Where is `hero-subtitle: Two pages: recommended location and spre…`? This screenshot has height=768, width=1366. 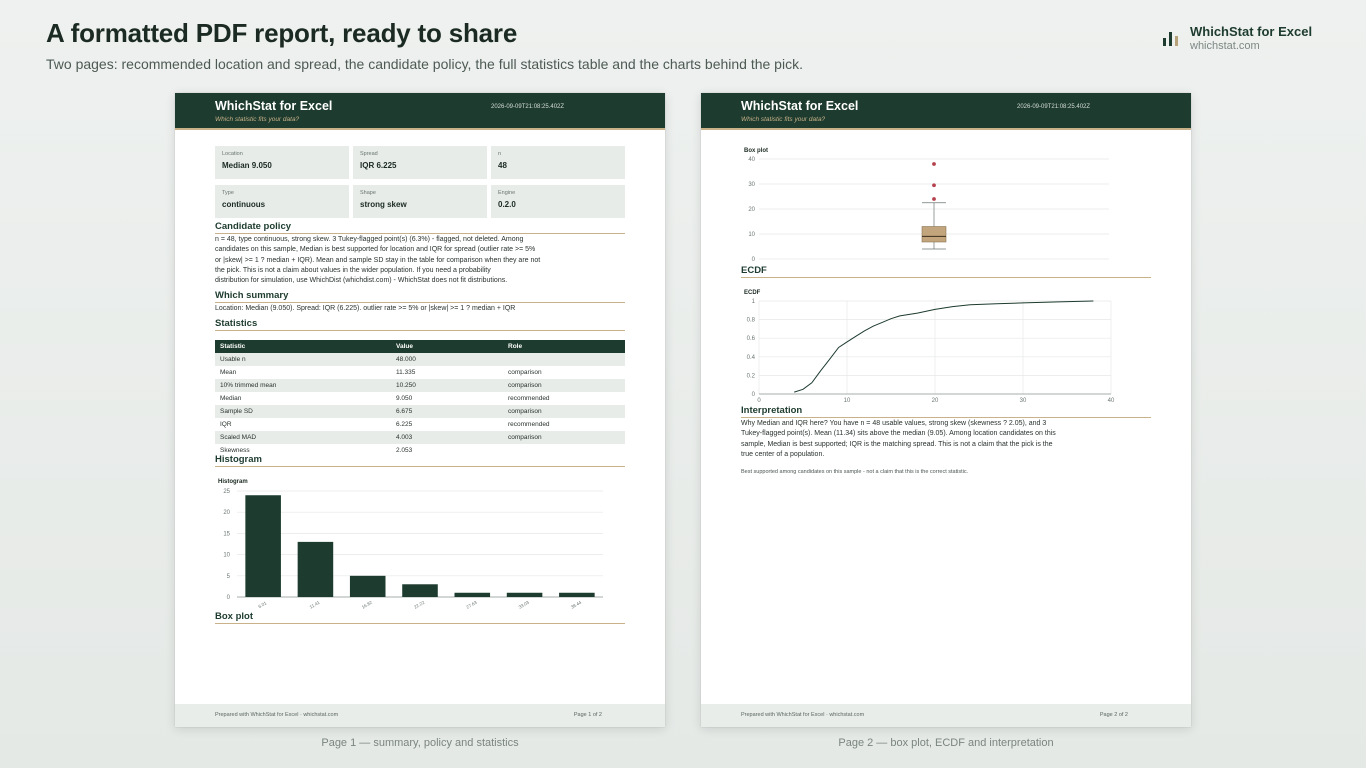
hero-subtitle: Two pages: recommended location and spre… is located at coordinates (424, 64).